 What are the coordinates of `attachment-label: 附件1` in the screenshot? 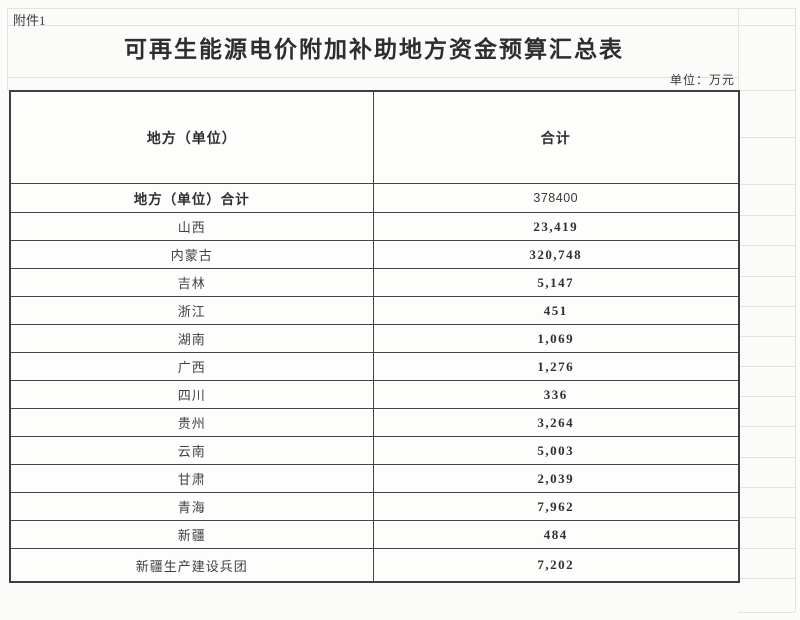 It's located at (29, 20).